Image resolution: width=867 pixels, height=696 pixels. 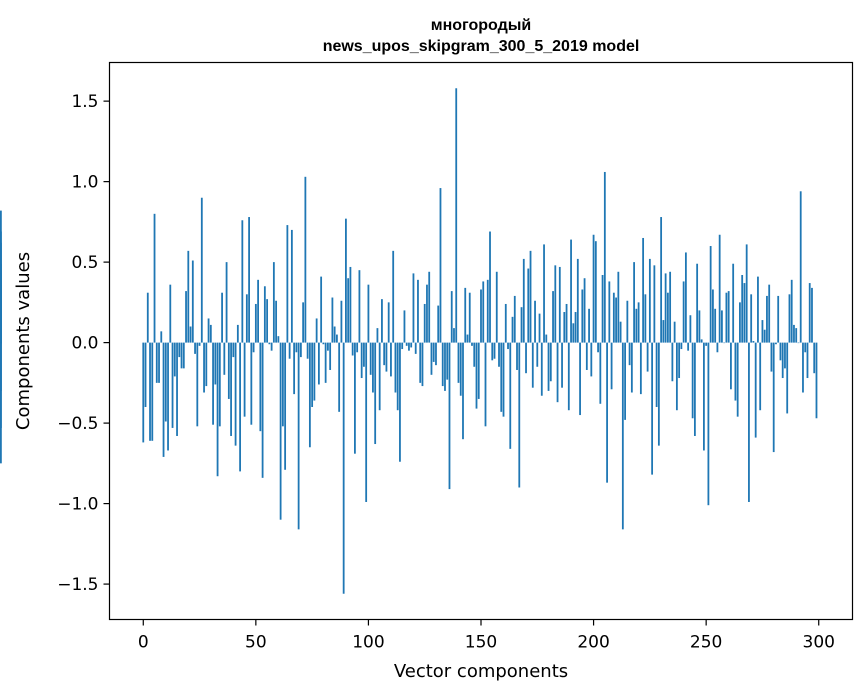 I want to click on y-tick-label: −1.5, so click(x=77, y=585).